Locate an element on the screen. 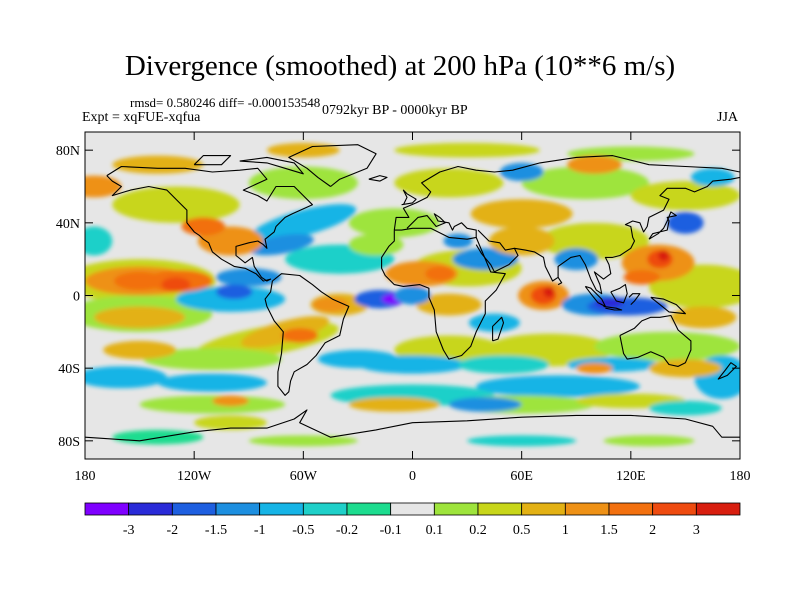 The height and width of the screenshot is (600, 800). y-tick-label: 80N is located at coordinates (68, 151).